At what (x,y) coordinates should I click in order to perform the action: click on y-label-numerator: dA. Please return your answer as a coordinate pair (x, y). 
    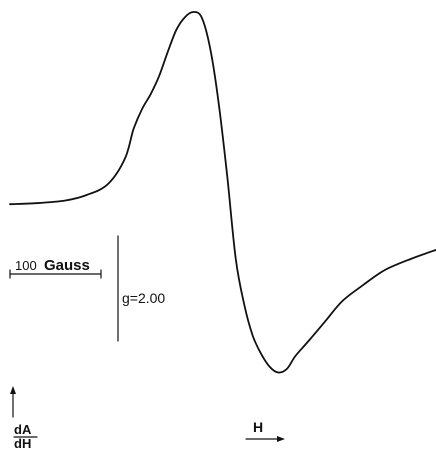
    Looking at the image, I should click on (23, 429).